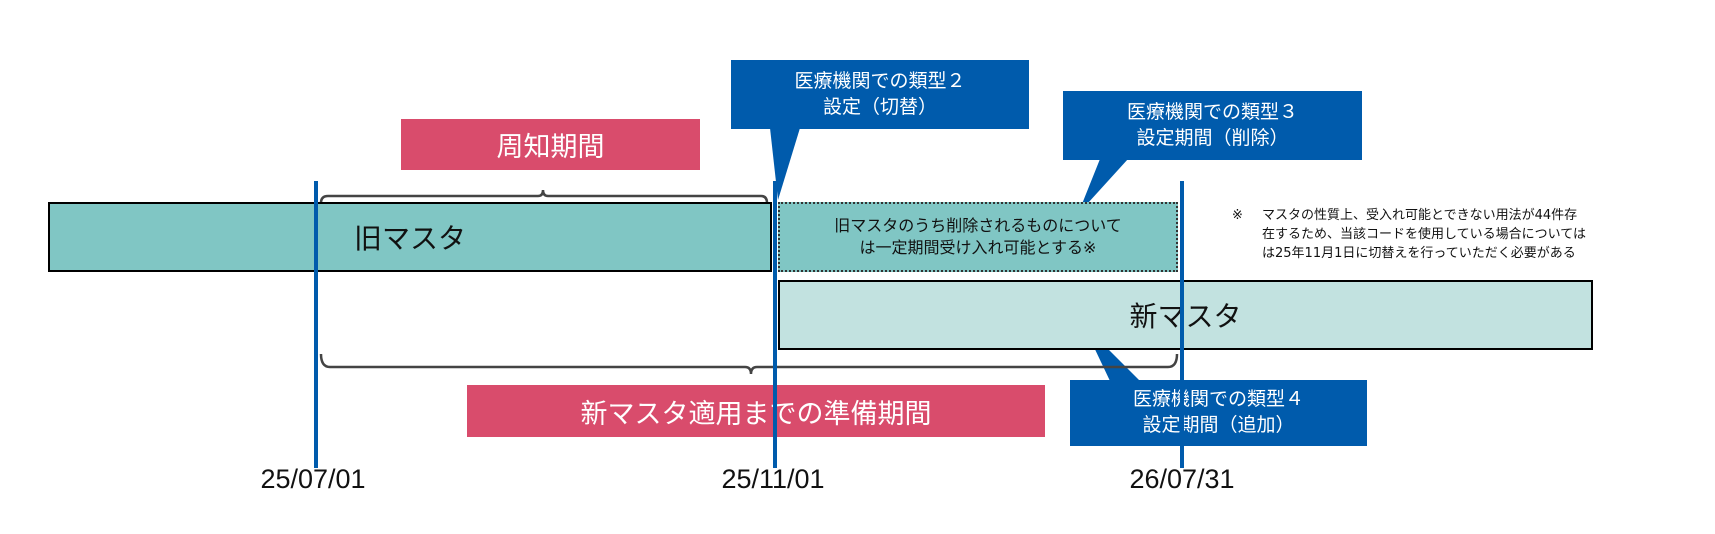  Describe the element at coordinates (313, 479) in the screenshot. I see `date-label-start: 25/07/01` at that location.